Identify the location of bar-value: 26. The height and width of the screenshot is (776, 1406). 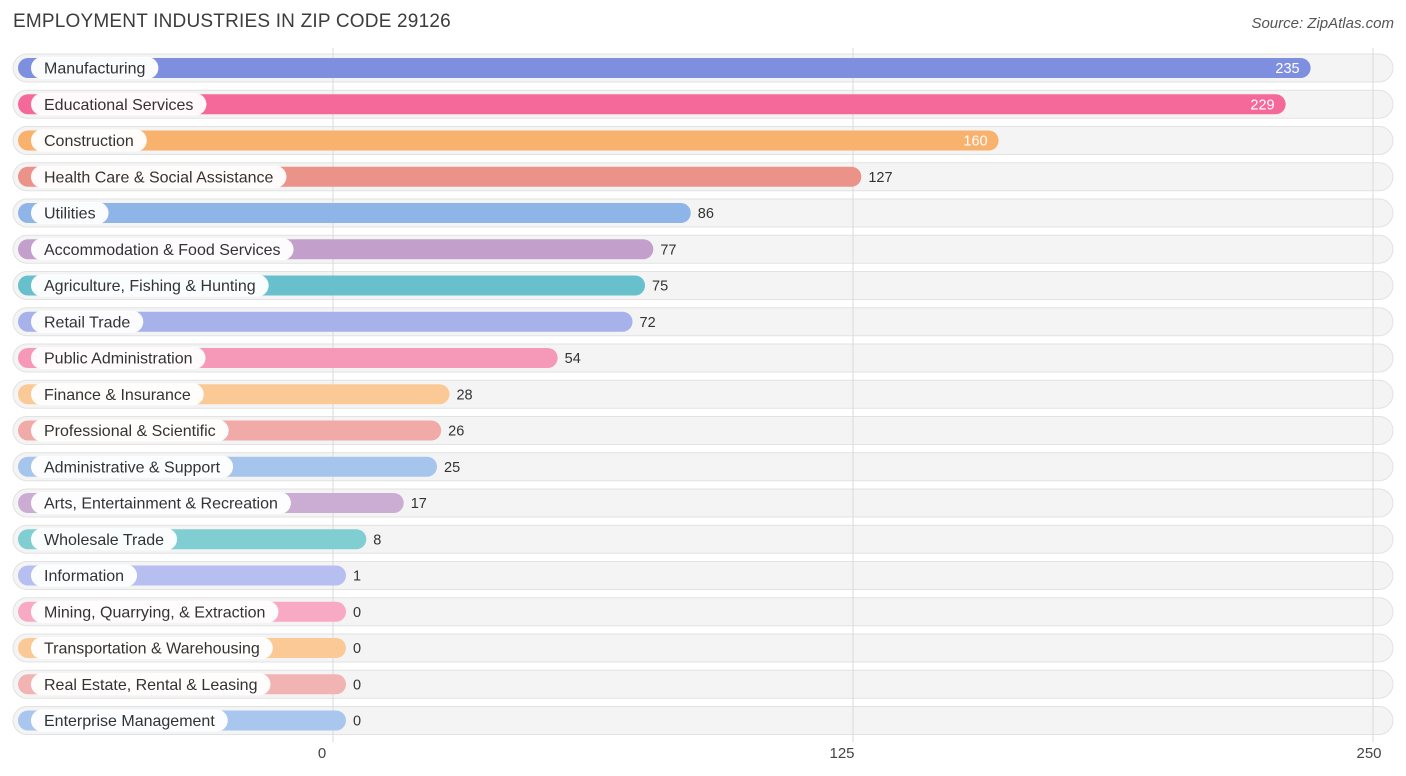
(456, 432).